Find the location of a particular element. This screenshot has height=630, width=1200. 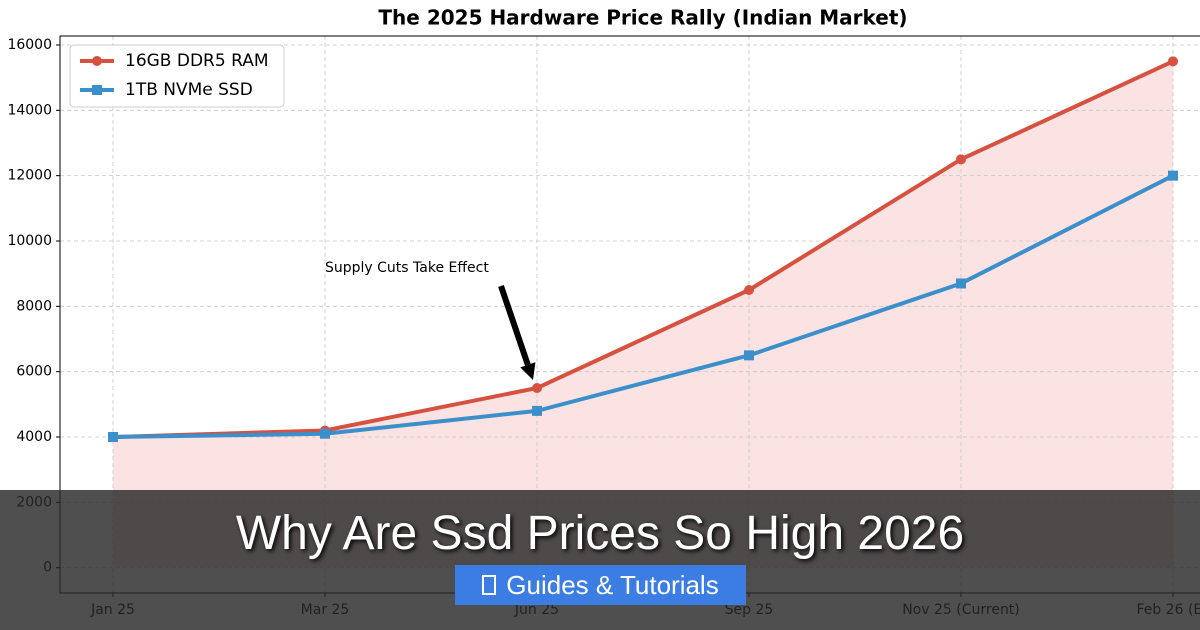

annotation-arrowhead is located at coordinates (528, 371).